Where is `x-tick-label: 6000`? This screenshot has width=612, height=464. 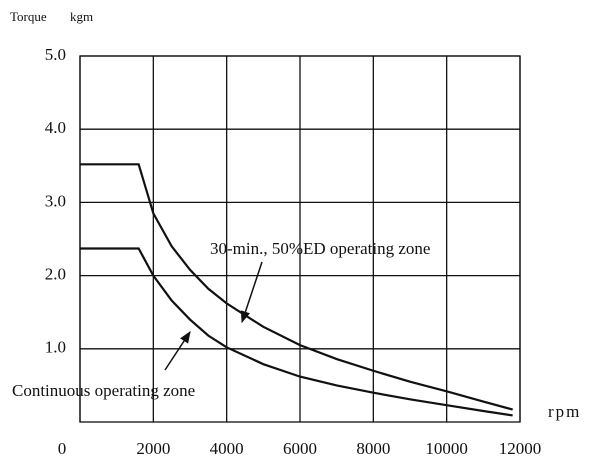
x-tick-label: 6000 is located at coordinates (300, 448).